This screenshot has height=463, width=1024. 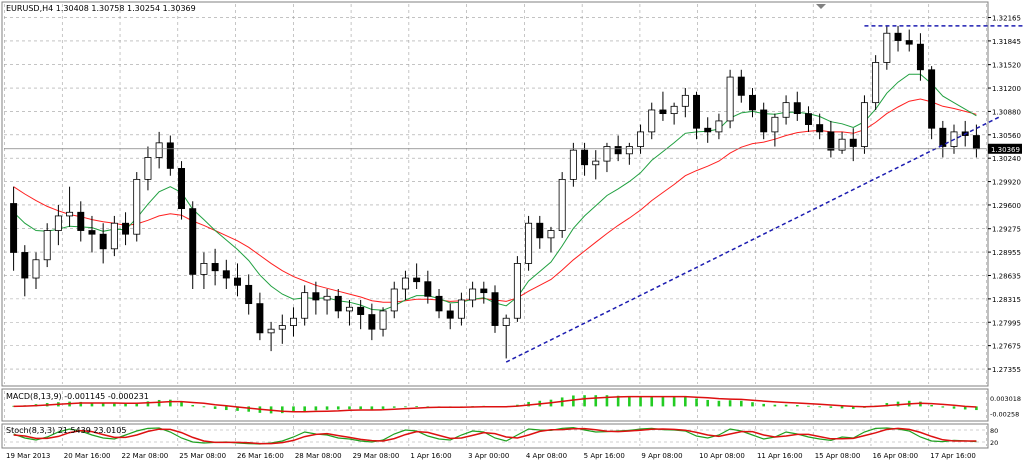 I want to click on price-tick-label: 1.30560, so click(x=1006, y=136).